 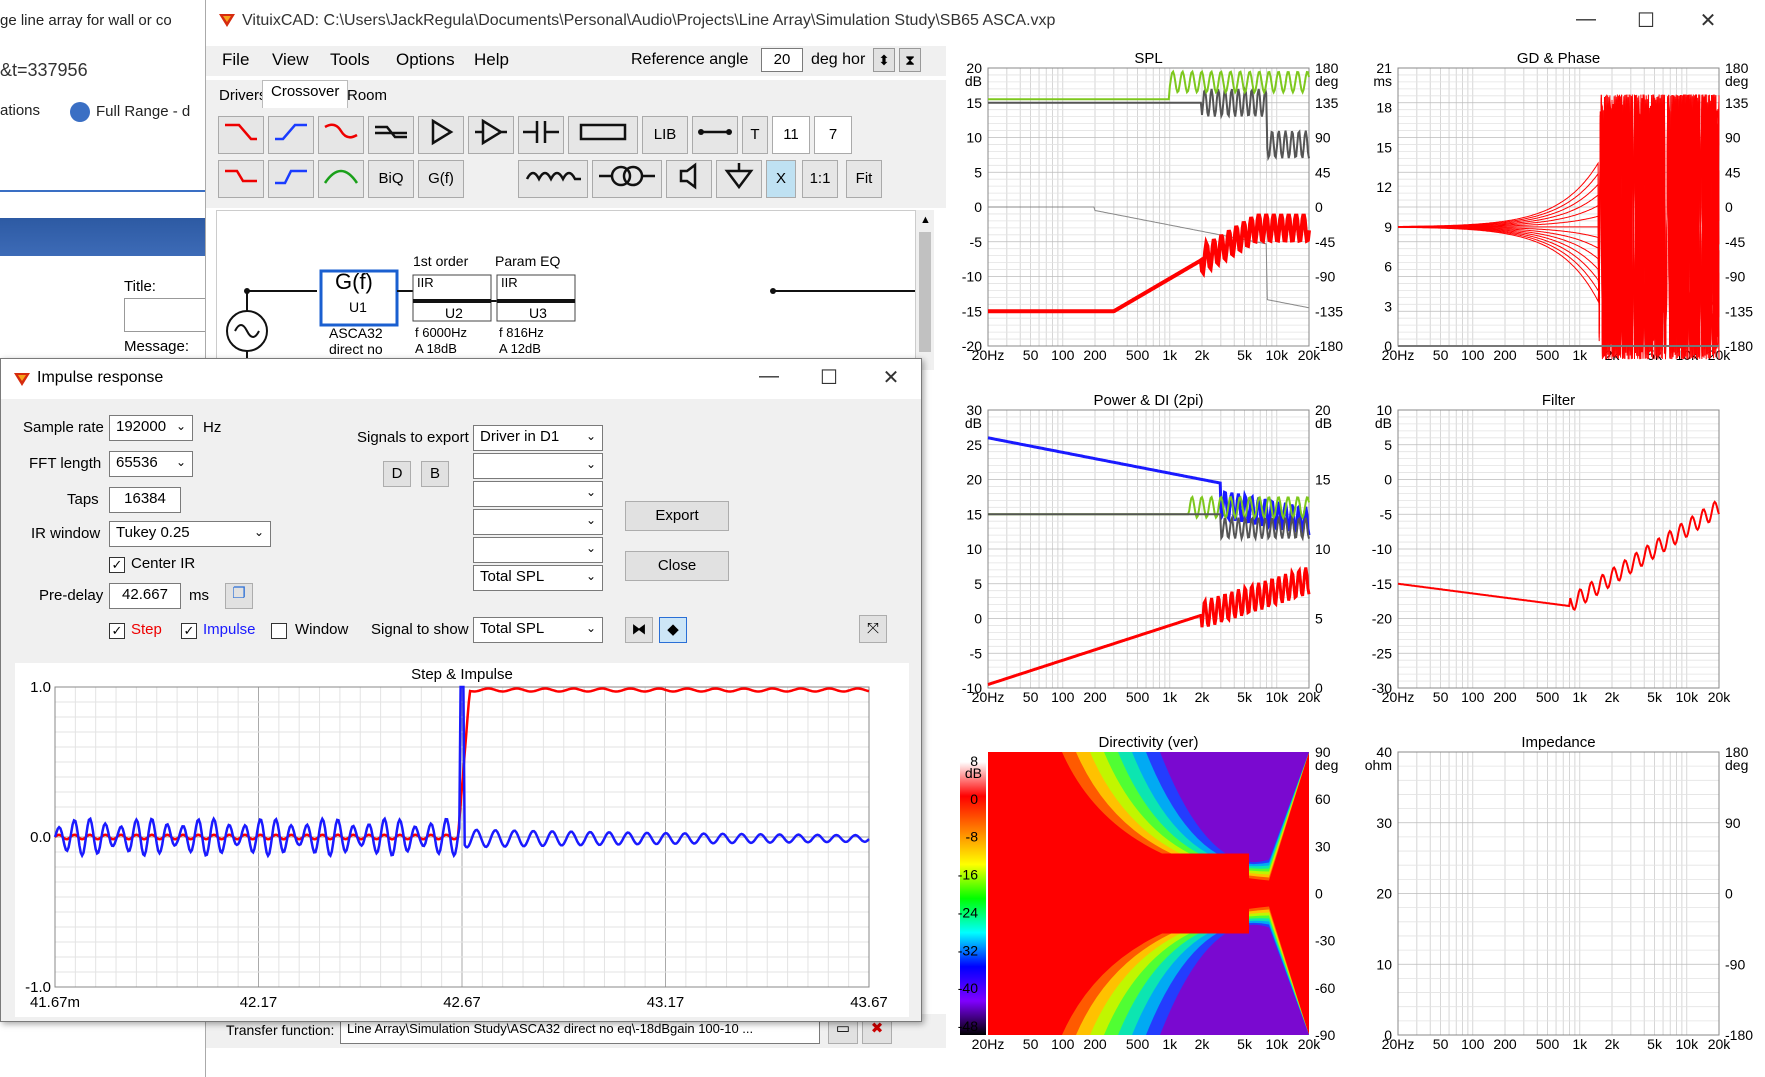 What do you see at coordinates (627, 179) in the screenshot?
I see `transformer-icon` at bounding box center [627, 179].